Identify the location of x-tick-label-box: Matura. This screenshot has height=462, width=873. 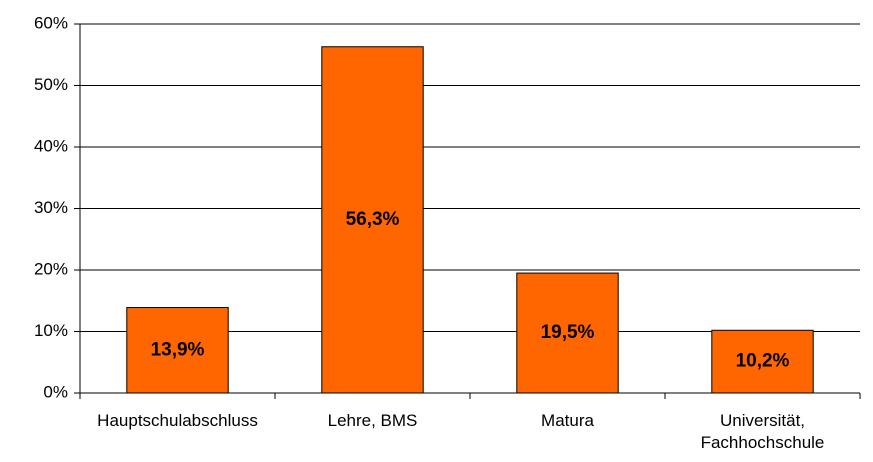
(568, 421).